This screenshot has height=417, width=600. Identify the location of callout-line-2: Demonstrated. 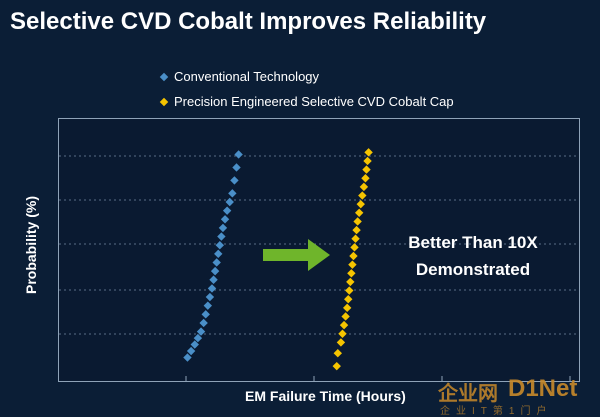
(473, 269).